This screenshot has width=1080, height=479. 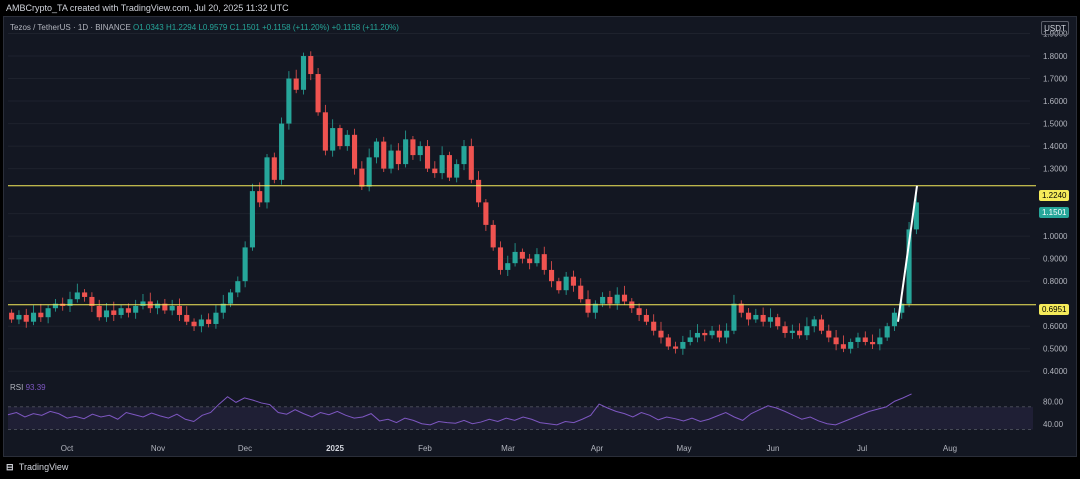 I want to click on ohlc-close: C1.1501, so click(x=244, y=27).